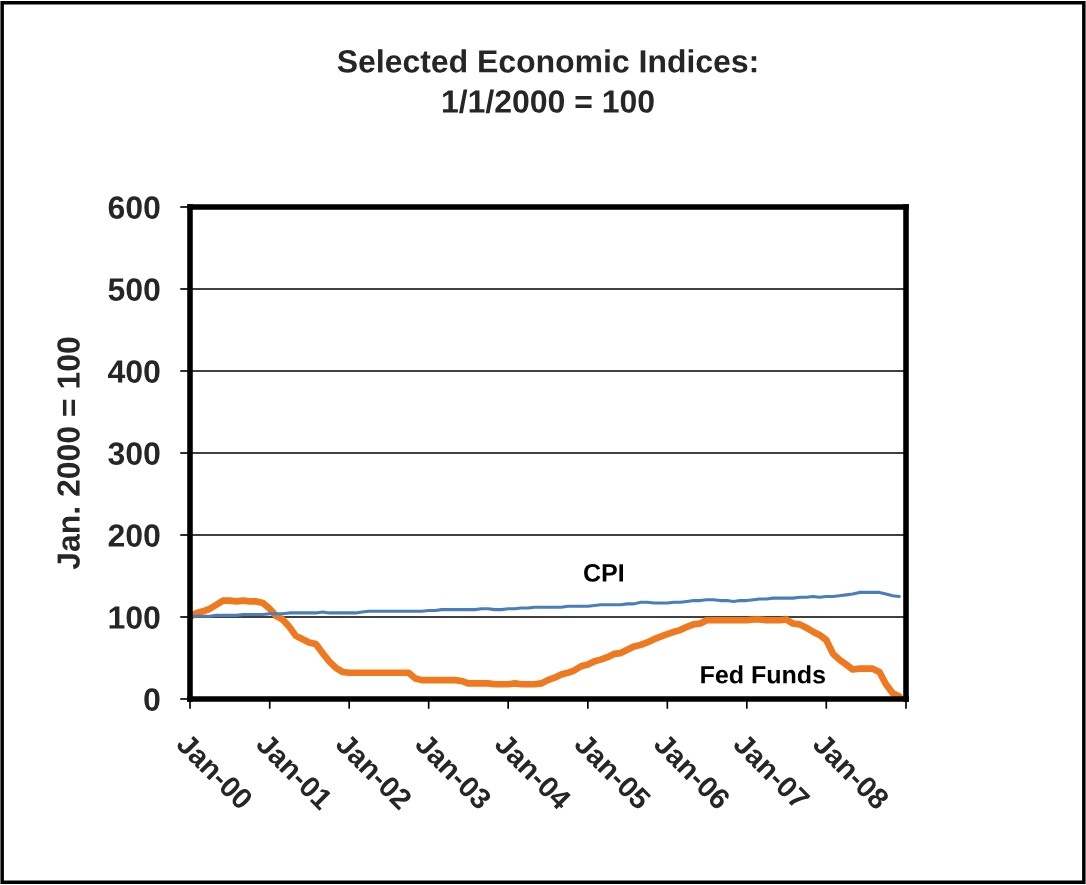 The width and height of the screenshot is (1086, 885). I want to click on y-tick-label: 500, so click(134, 289).